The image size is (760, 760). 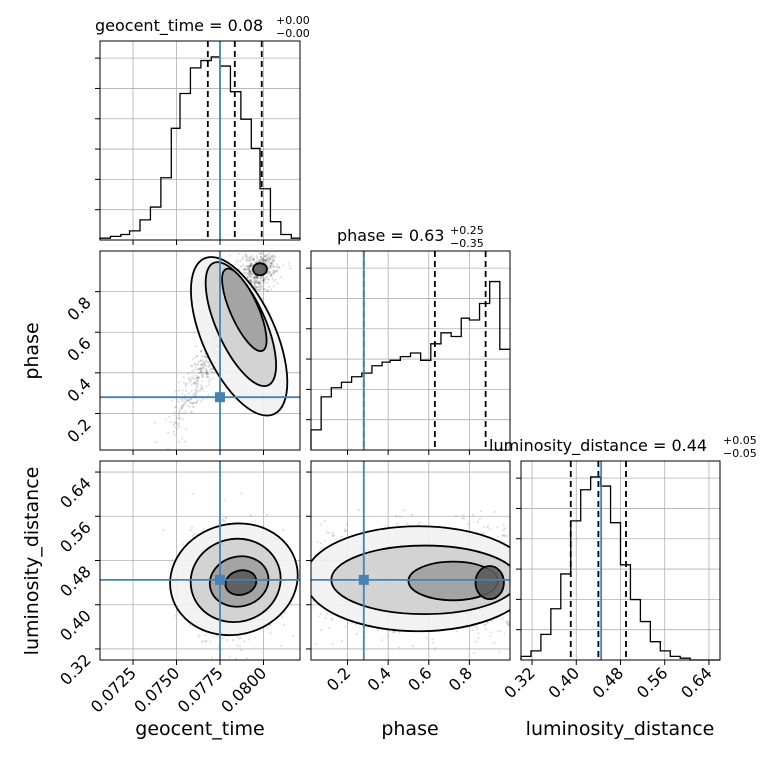 What do you see at coordinates (620, 729) in the screenshot?
I see `xlabel-luminosity_distance: luminosity_distance` at bounding box center [620, 729].